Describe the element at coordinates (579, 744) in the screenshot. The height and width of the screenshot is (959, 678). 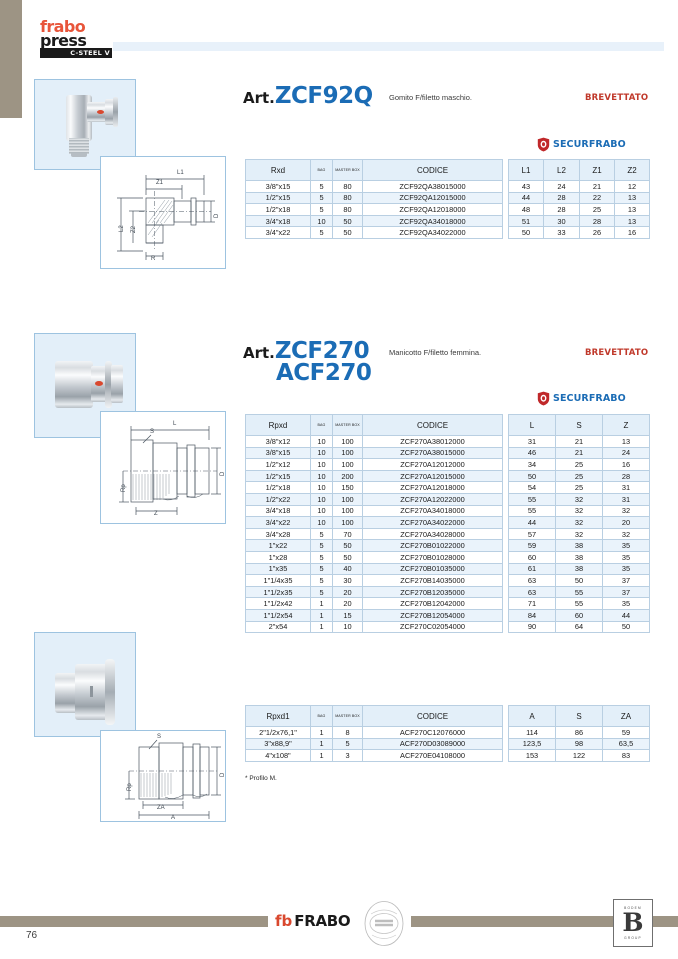
I see `table-cell: 98` at that location.